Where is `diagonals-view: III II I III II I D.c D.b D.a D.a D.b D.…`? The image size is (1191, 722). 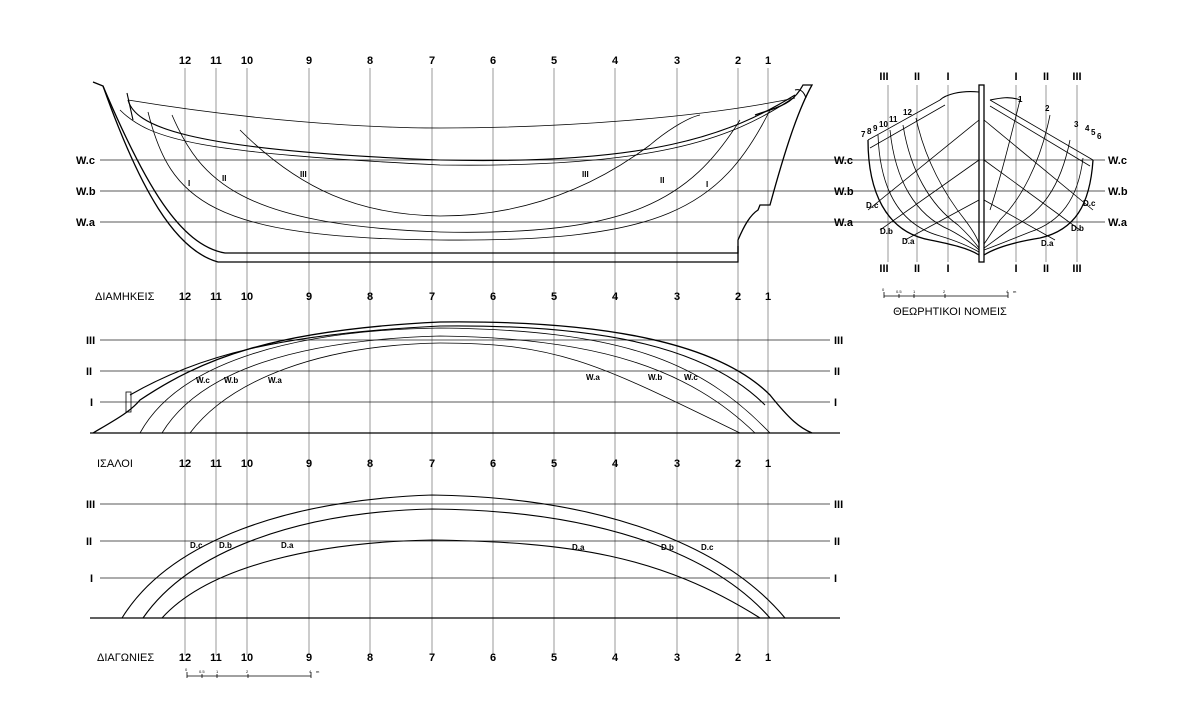
diagonals-view: III II I III II I D.c D.b D.a D.a D.b D.… is located at coordinates (464, 579).